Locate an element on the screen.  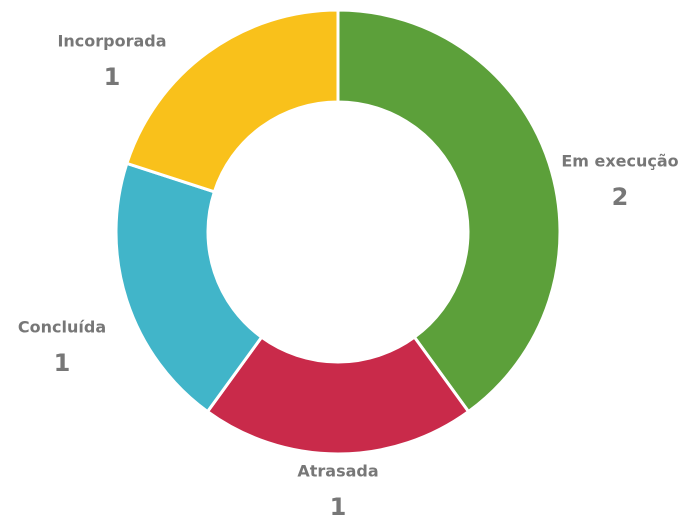
slice-value: 2 is located at coordinates (620, 197).